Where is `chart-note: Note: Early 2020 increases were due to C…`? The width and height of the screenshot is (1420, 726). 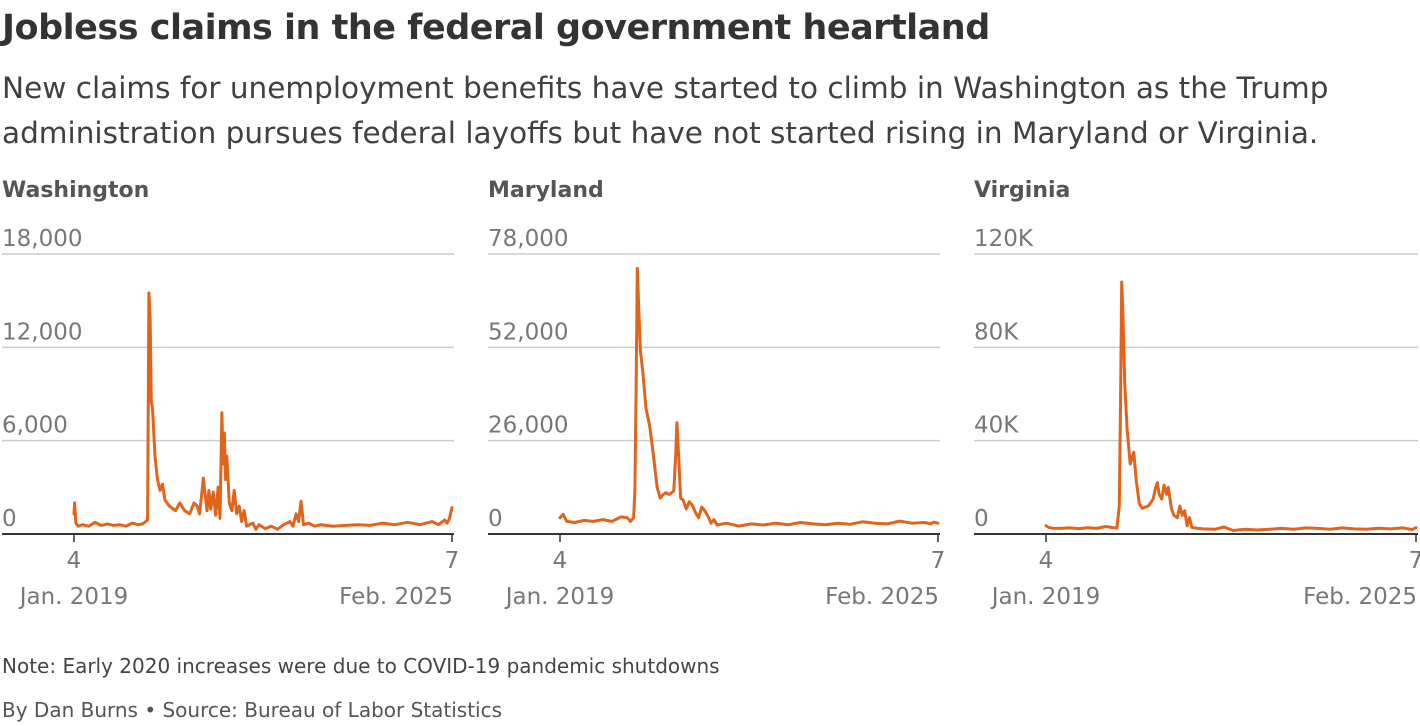
chart-note: Note: Early 2020 increases were due to C… is located at coordinates (361, 666).